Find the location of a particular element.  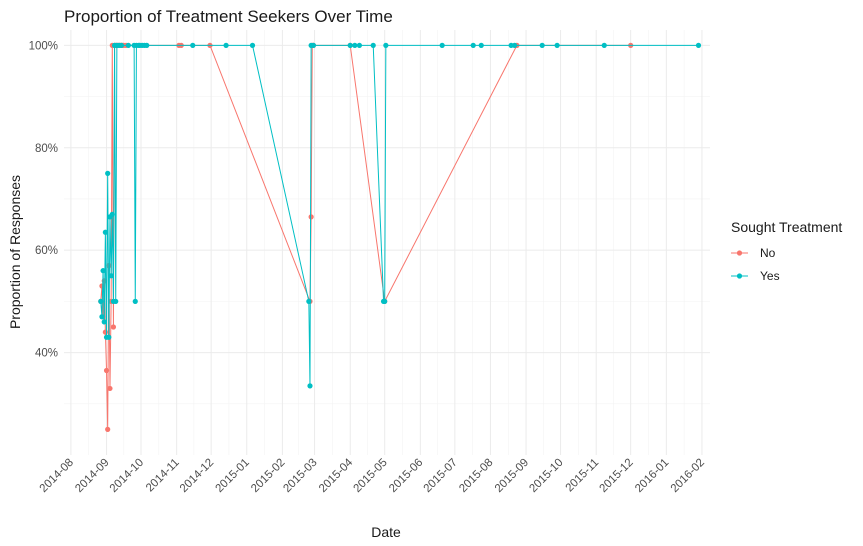

x-tick-label: 2015-06 is located at coordinates (406, 476).